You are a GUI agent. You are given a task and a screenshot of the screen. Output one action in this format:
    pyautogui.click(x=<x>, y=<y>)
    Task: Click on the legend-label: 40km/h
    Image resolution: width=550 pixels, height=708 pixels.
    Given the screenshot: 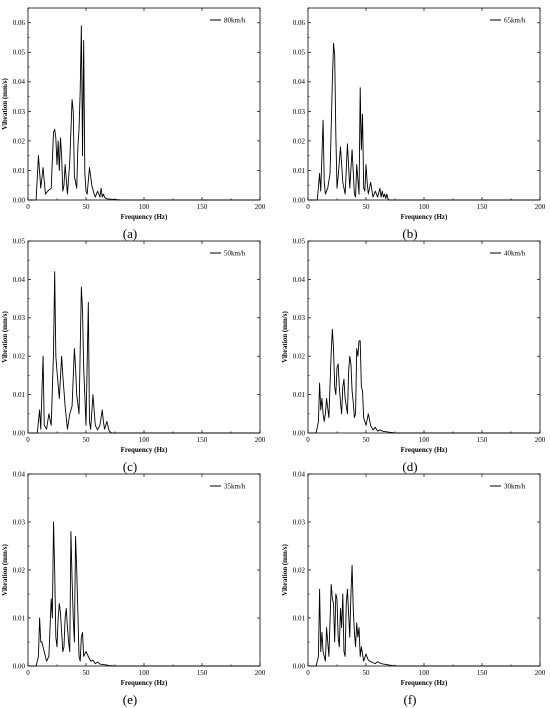 What is the action you would take?
    pyautogui.click(x=515, y=253)
    